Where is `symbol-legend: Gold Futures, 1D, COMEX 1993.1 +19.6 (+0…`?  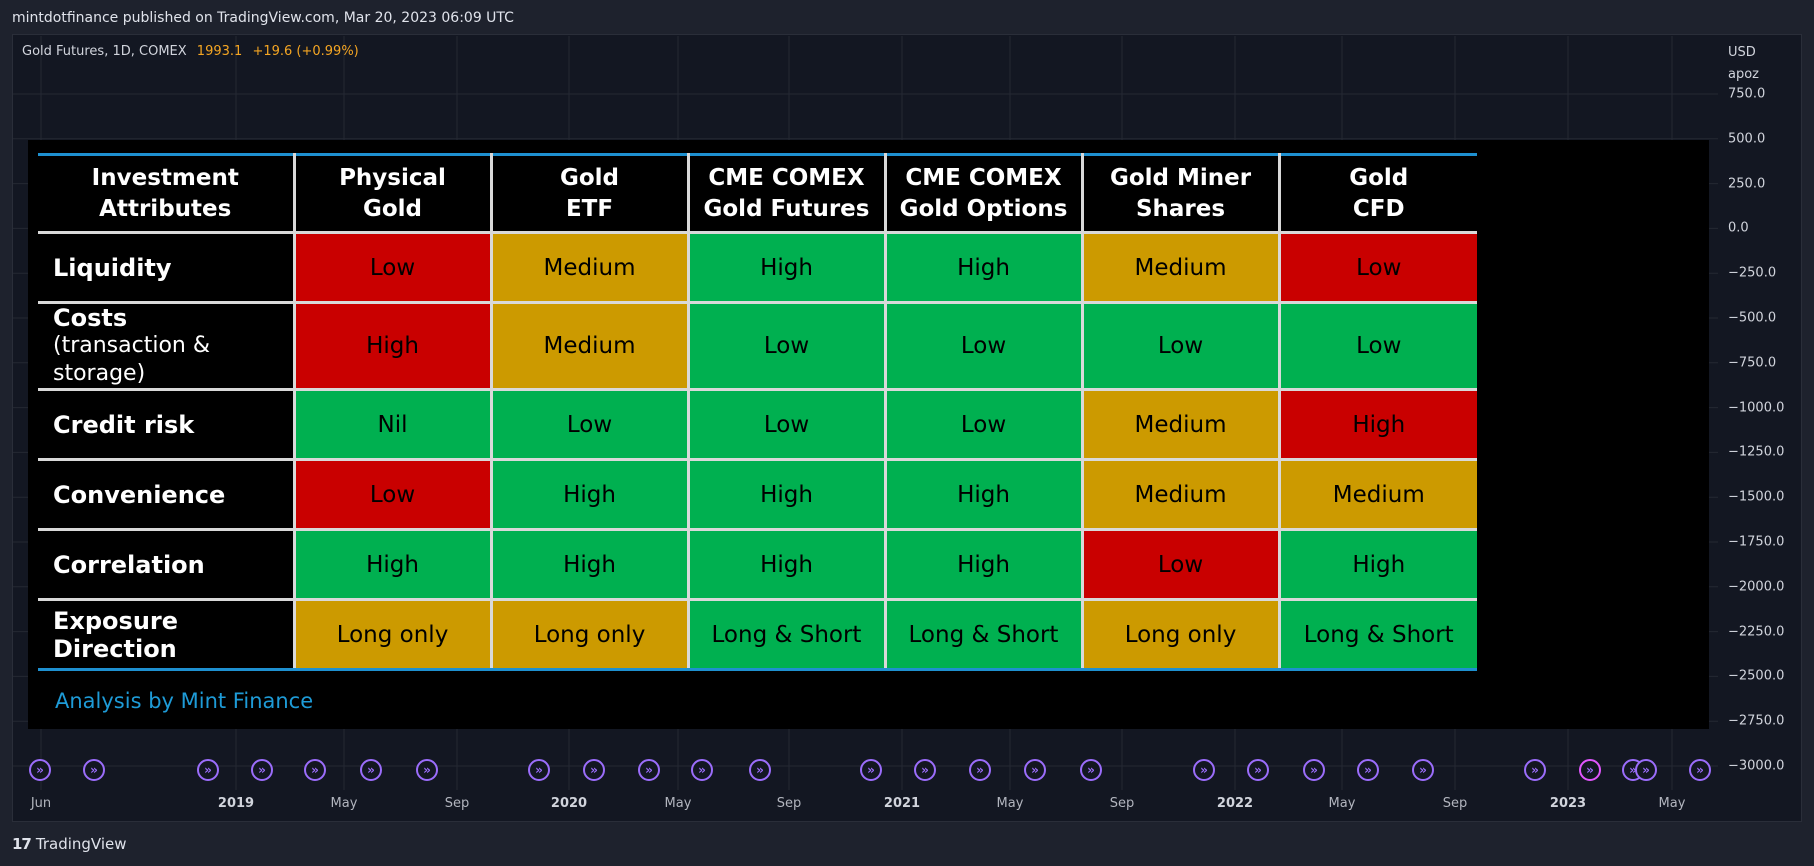
symbol-legend: Gold Futures, 1D, COMEX 1993.1 +19.6 (+0… is located at coordinates (190, 51).